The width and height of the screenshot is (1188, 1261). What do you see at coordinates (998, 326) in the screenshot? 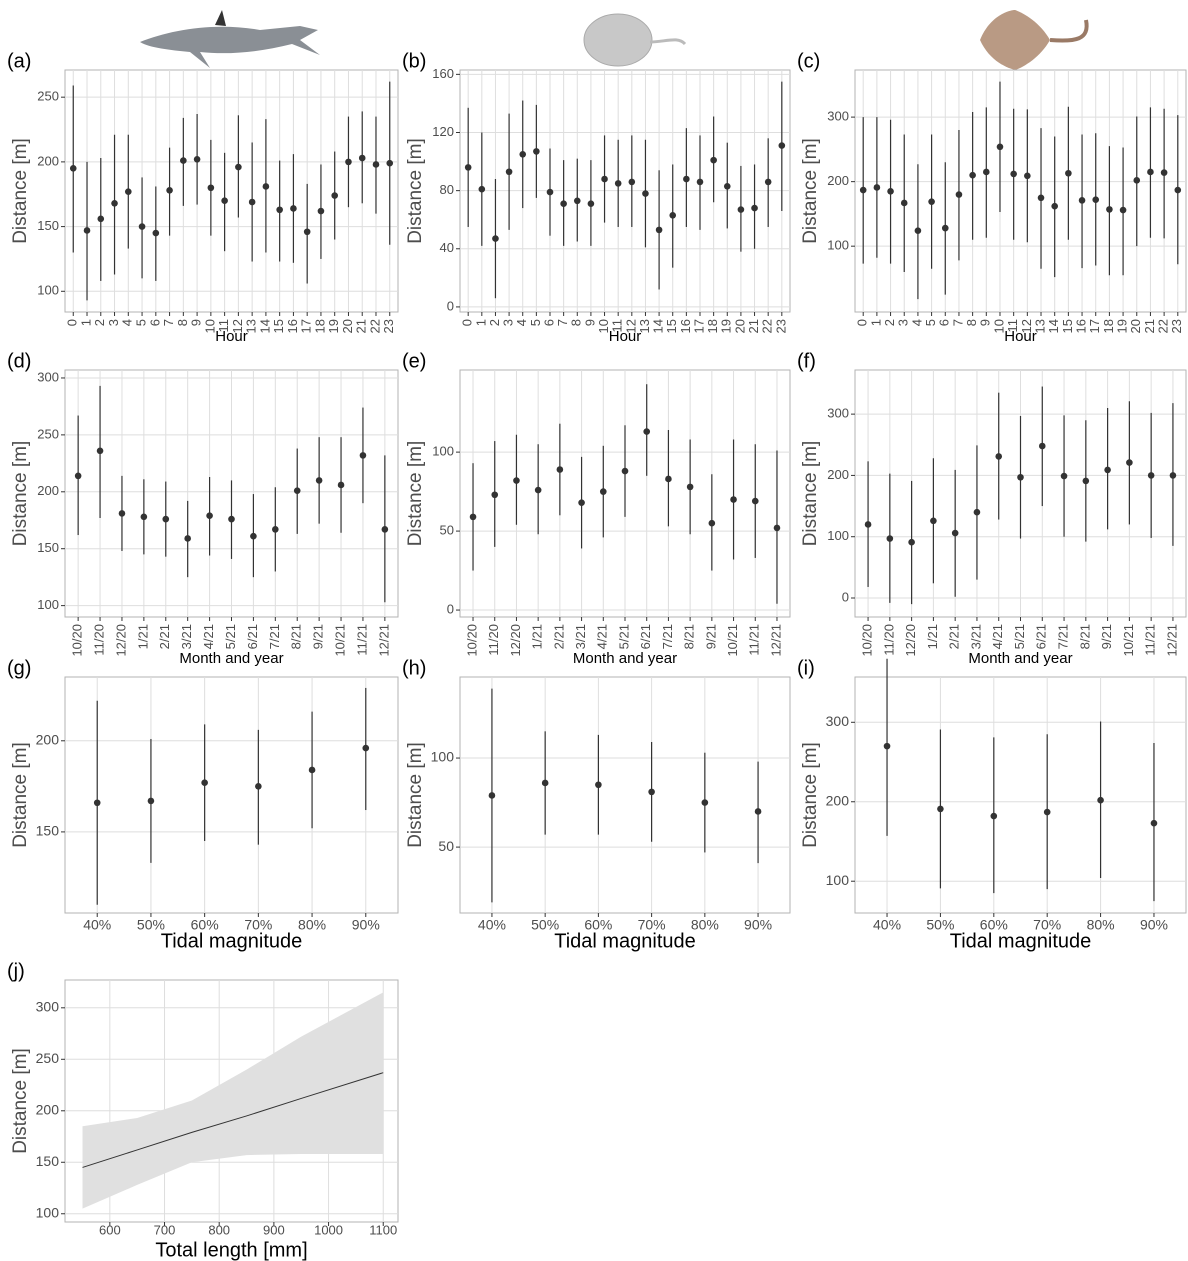
I see `x-tick-label: 10` at bounding box center [998, 326].